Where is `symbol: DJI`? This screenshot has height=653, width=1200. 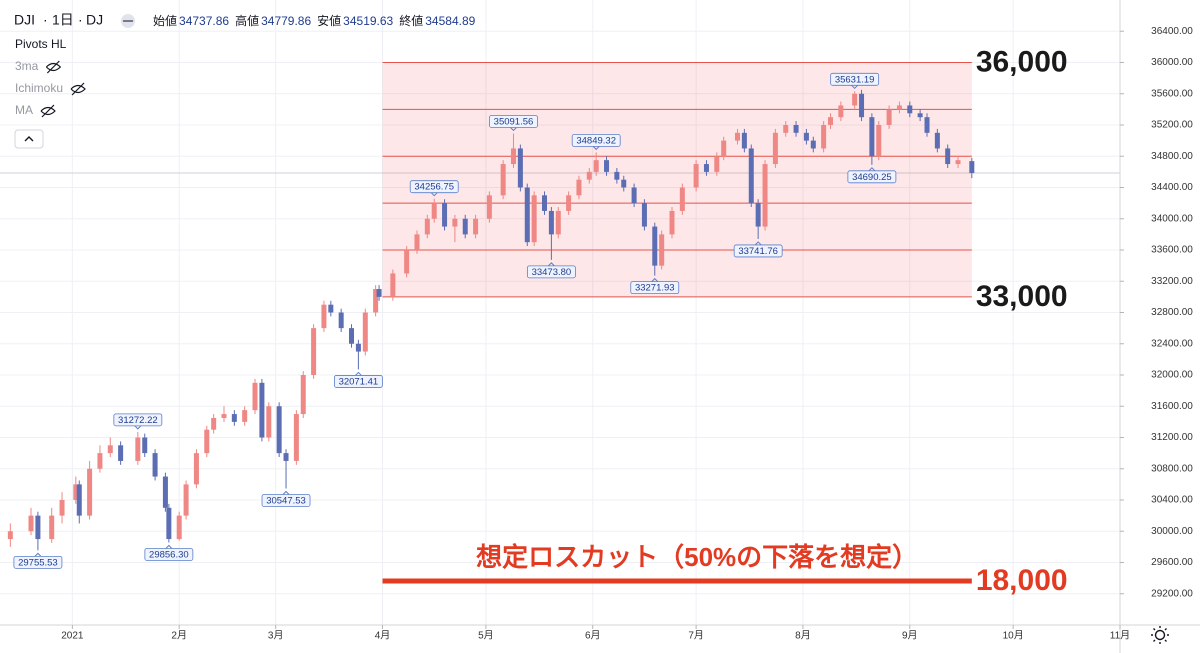
symbol: DJI is located at coordinates (24, 20).